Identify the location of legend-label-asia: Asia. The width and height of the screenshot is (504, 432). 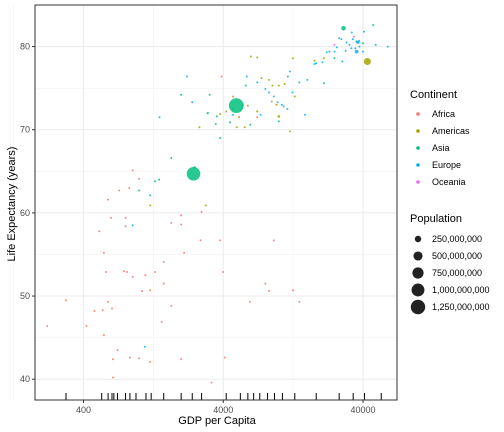
(441, 148).